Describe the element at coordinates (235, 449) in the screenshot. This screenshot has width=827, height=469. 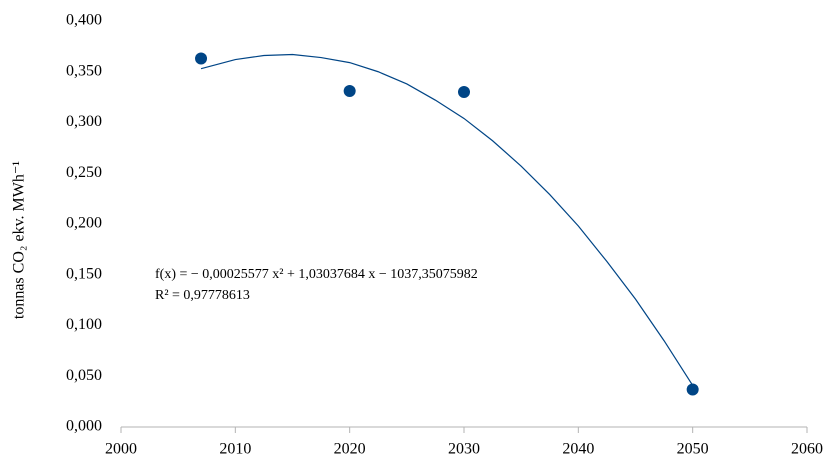
I see `x-tick-label: 2010` at that location.